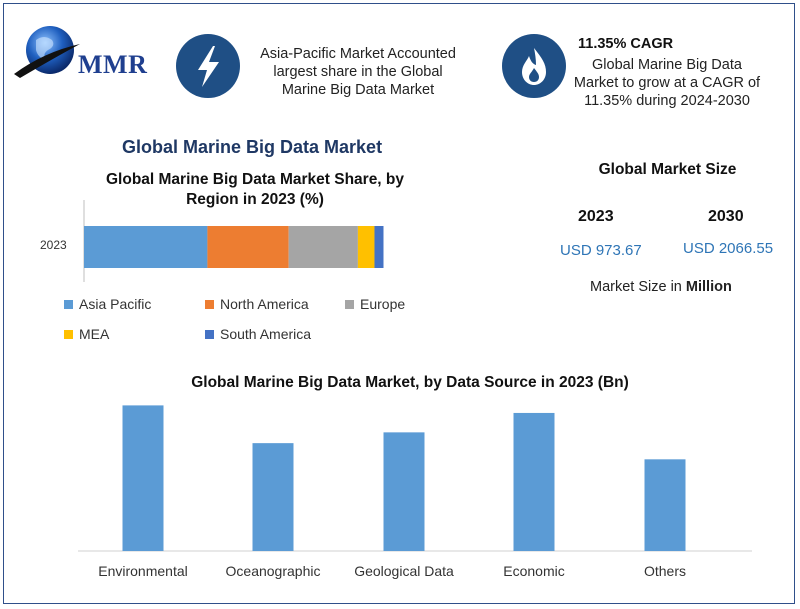 The height and width of the screenshot is (609, 800). What do you see at coordinates (264, 304) in the screenshot?
I see `legend-label: North America` at bounding box center [264, 304].